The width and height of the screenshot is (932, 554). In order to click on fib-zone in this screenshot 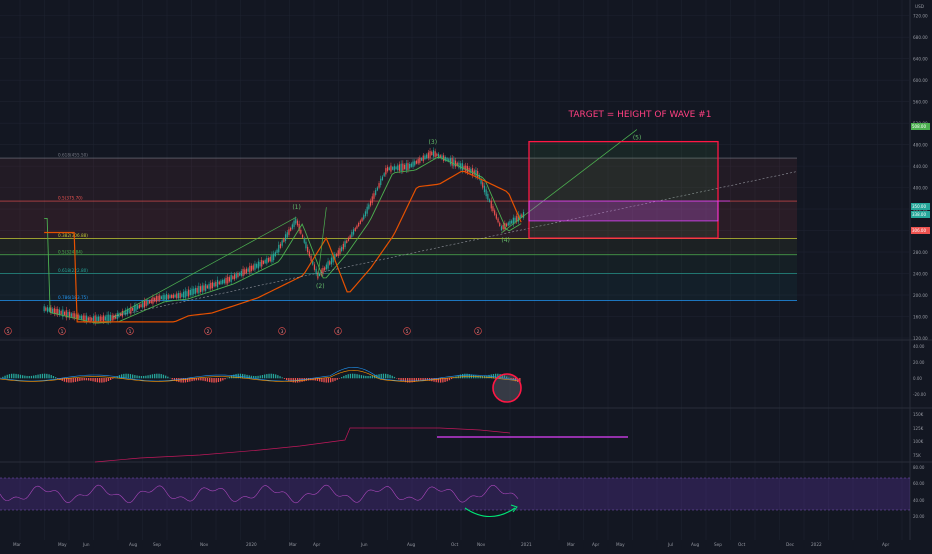, I will do `click(398, 287)`.